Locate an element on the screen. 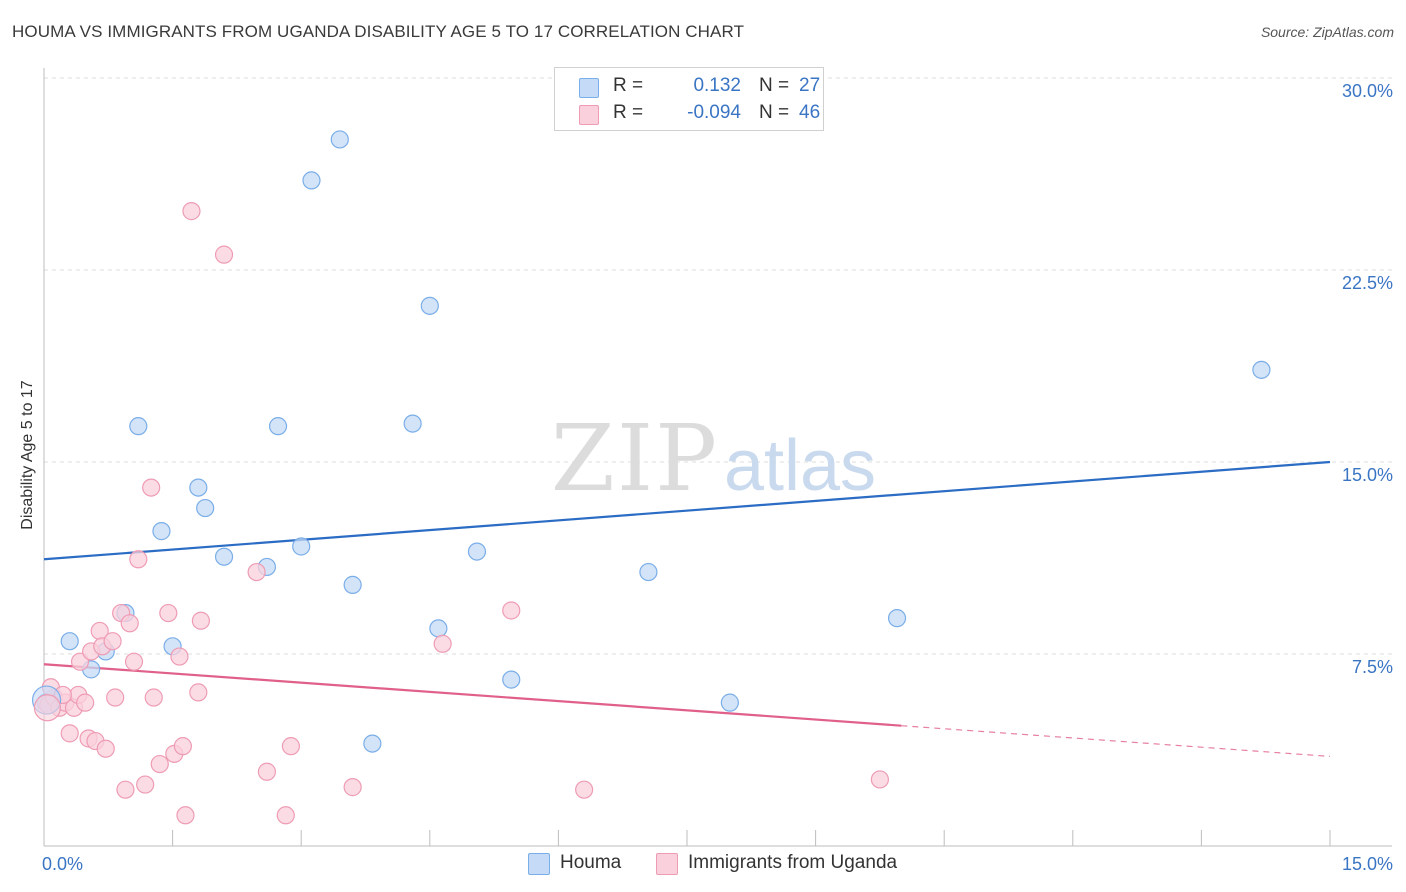 This screenshot has height=892, width=1406. x-tick-label: 15.0% is located at coordinates (1367, 864).